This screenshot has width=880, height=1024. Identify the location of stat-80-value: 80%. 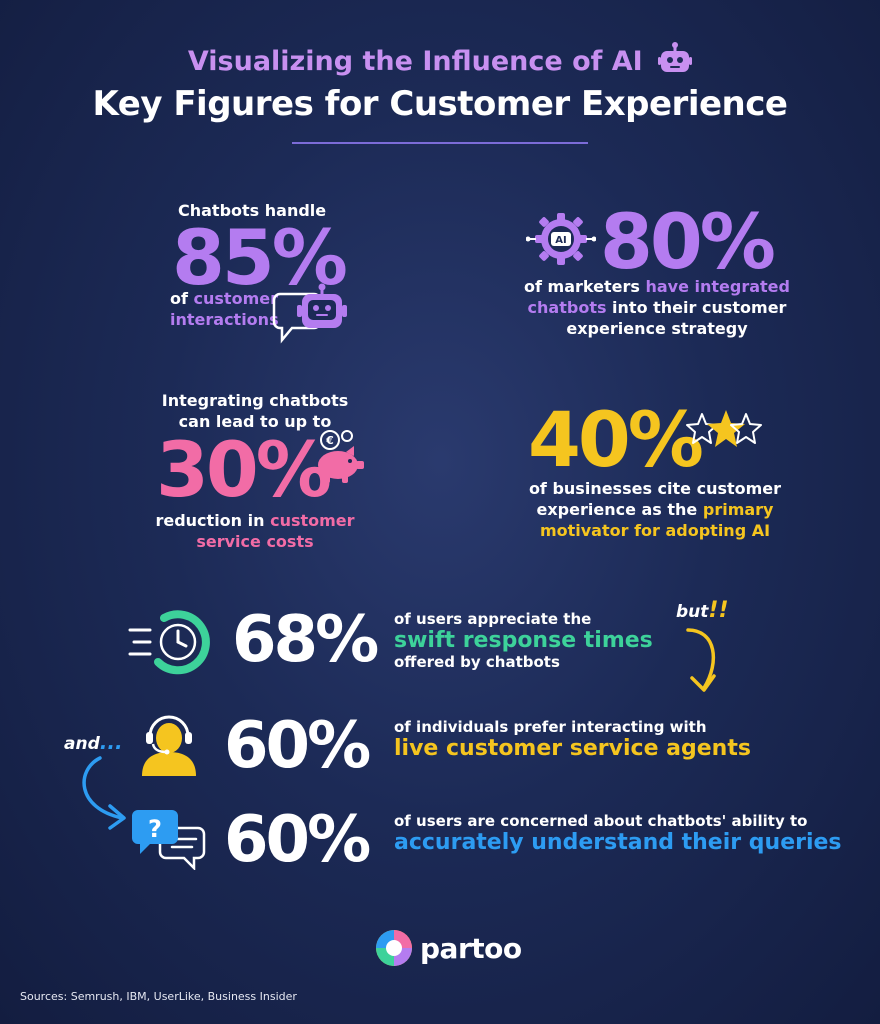
(688, 241).